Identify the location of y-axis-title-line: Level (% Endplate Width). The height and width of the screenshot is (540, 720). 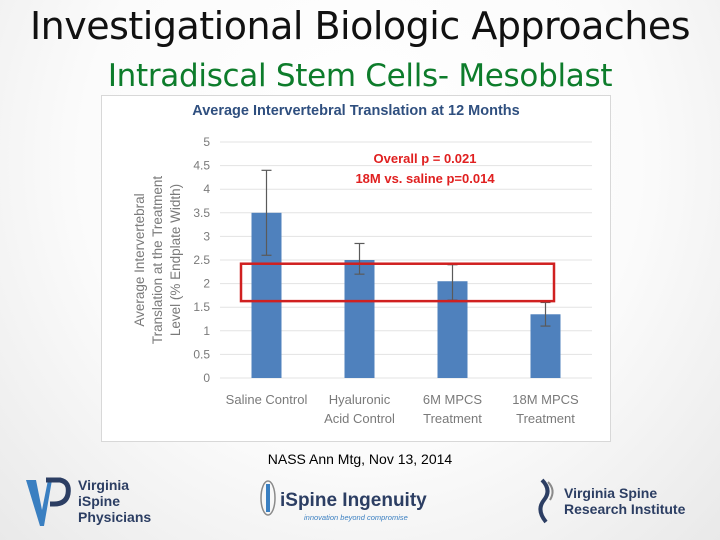
(175, 260).